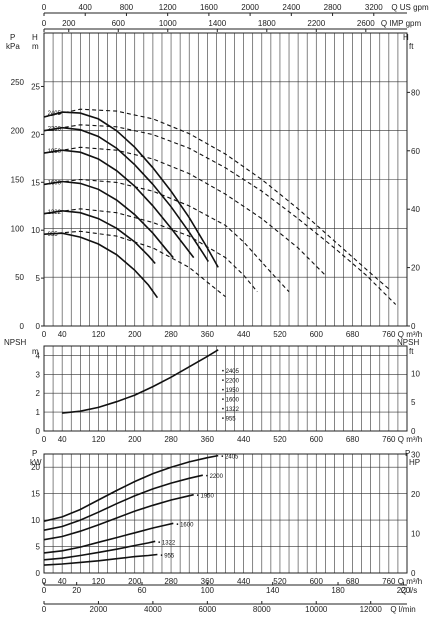 Image resolution: width=429 pixels, height=627 pixels. I want to click on power-x-tick-label: 40, so click(62, 581).